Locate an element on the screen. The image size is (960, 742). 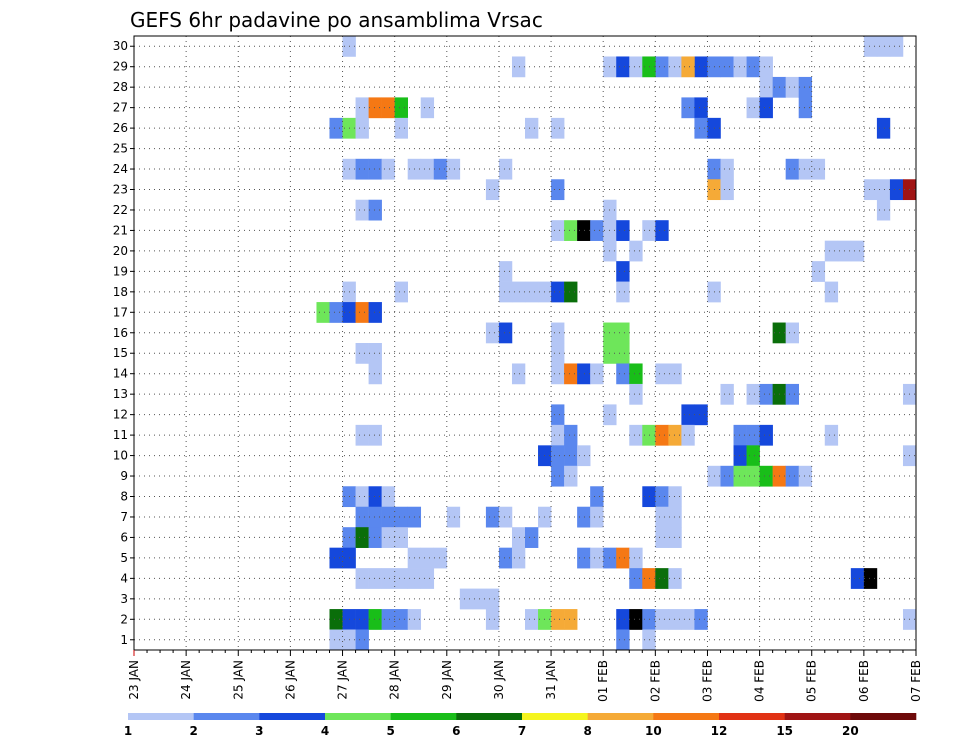
x-tick-label: 04 FEB is located at coordinates (760, 681).